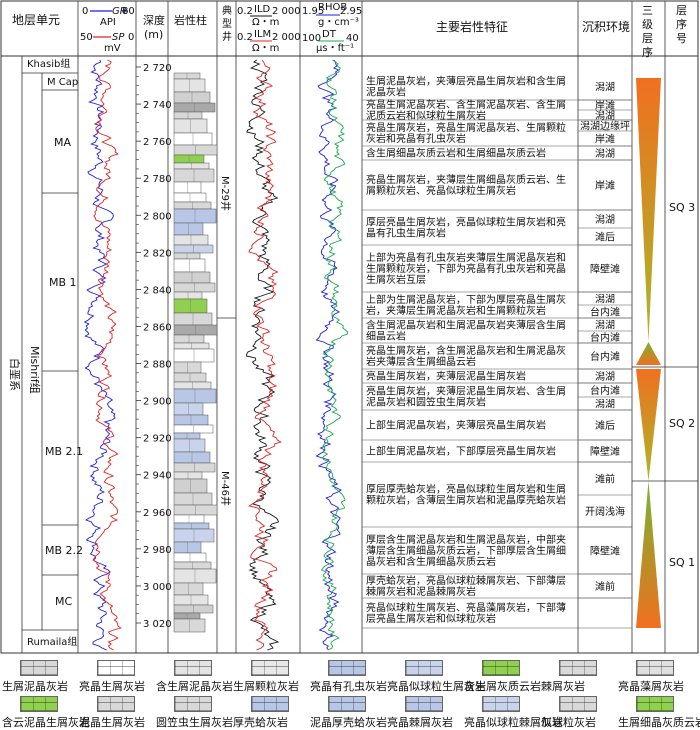 This screenshot has width=700, height=730. I want to click on unit-column-header: 地层单元, so click(36, 20).